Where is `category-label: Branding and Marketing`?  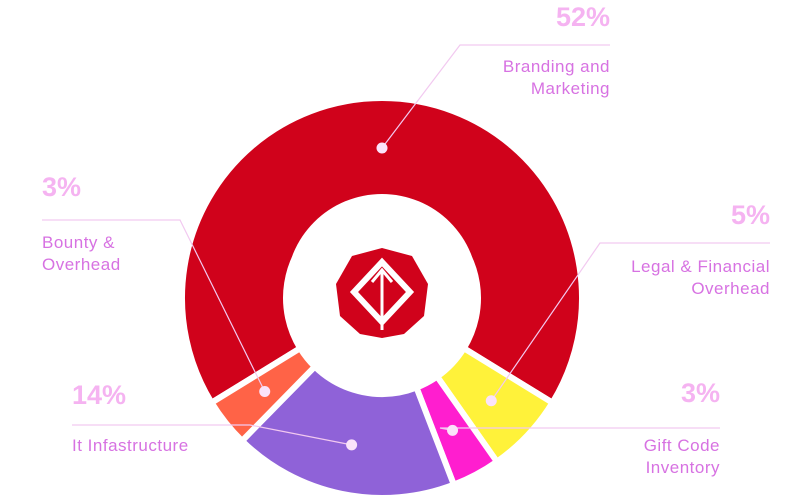 category-label: Branding and Marketing is located at coordinates (556, 77).